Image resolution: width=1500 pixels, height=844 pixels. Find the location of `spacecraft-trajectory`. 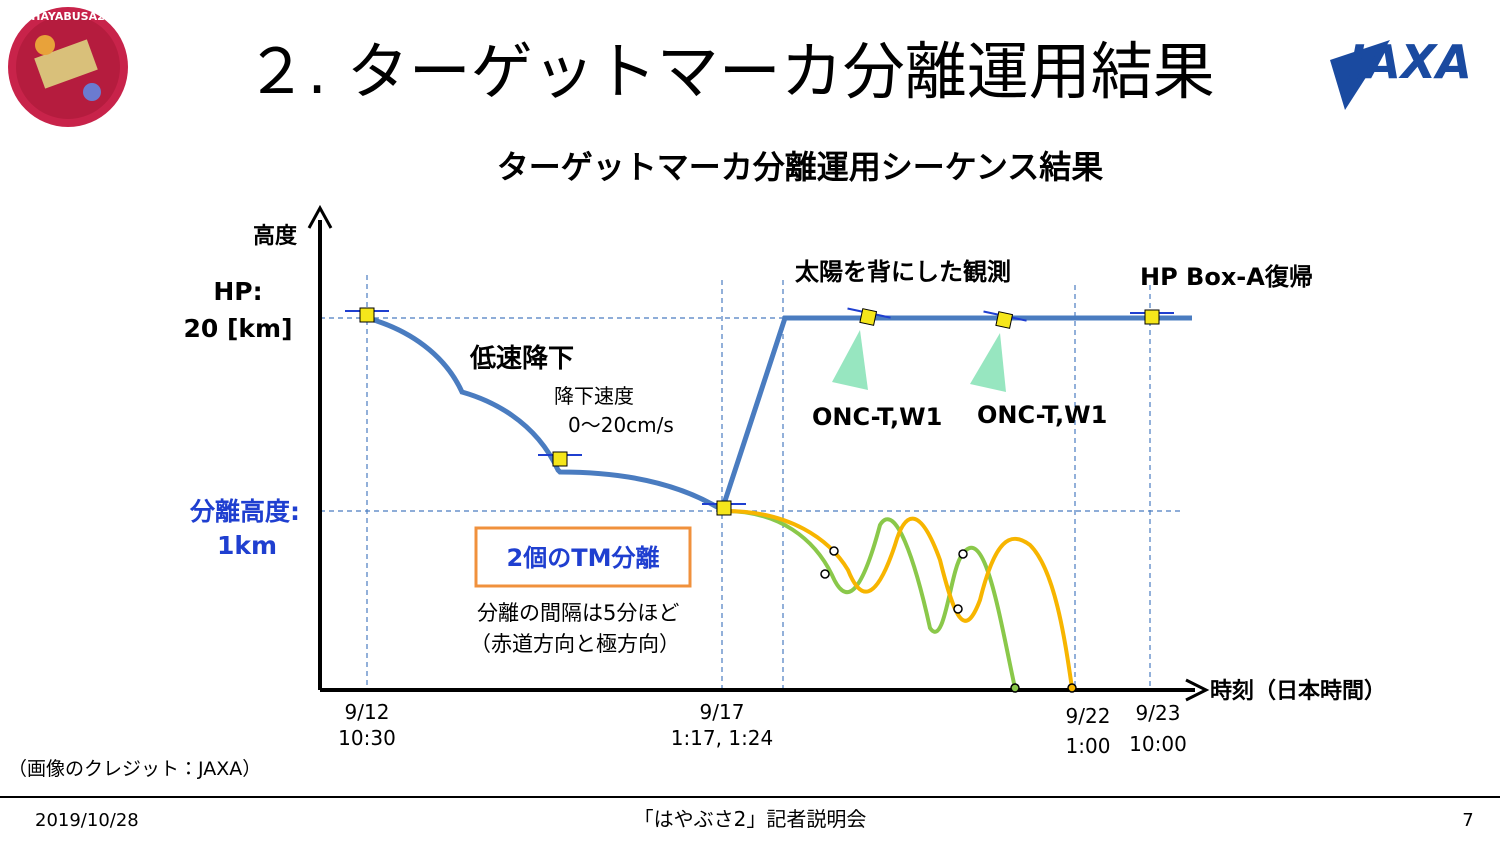

spacecraft-trajectory is located at coordinates (779, 414).